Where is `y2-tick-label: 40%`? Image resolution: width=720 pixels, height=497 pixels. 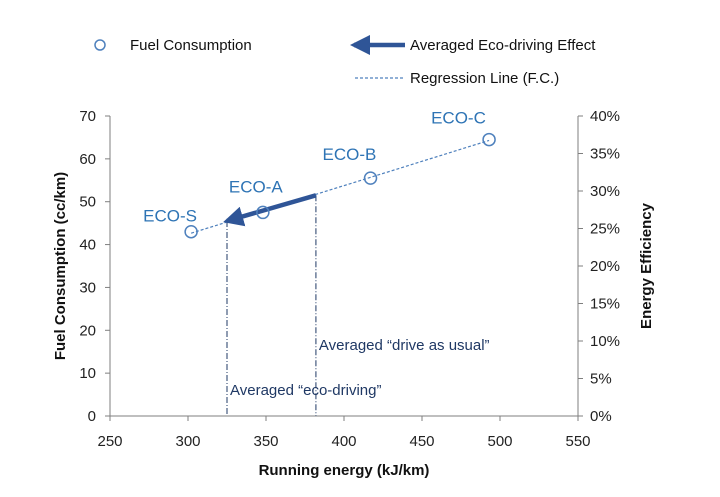
y2-tick-label: 40% is located at coordinates (605, 116).